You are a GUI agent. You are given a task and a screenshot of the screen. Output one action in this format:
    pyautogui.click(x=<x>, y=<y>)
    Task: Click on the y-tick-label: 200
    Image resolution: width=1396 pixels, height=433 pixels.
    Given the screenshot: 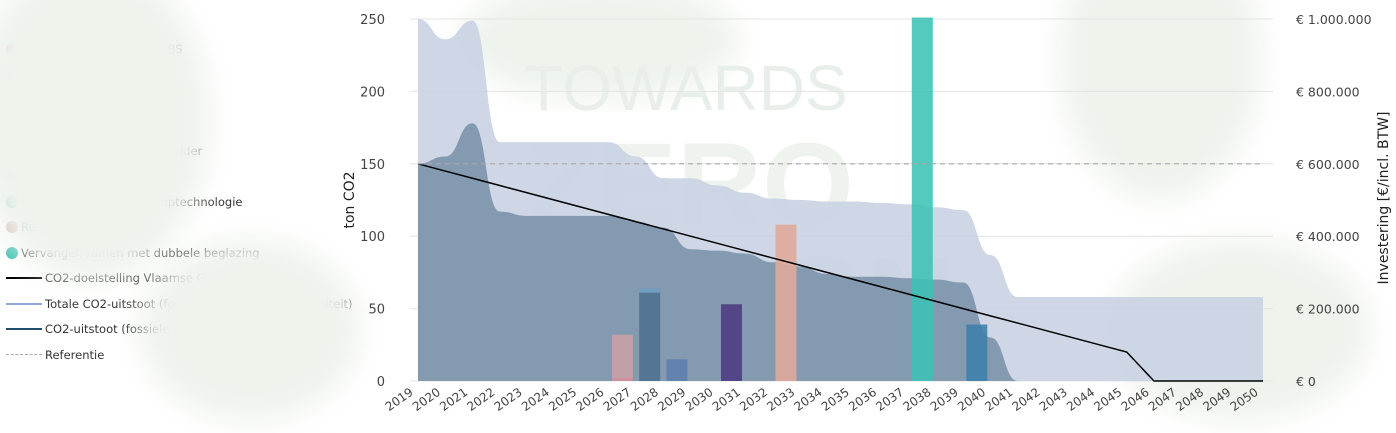 What is the action you would take?
    pyautogui.click(x=372, y=92)
    